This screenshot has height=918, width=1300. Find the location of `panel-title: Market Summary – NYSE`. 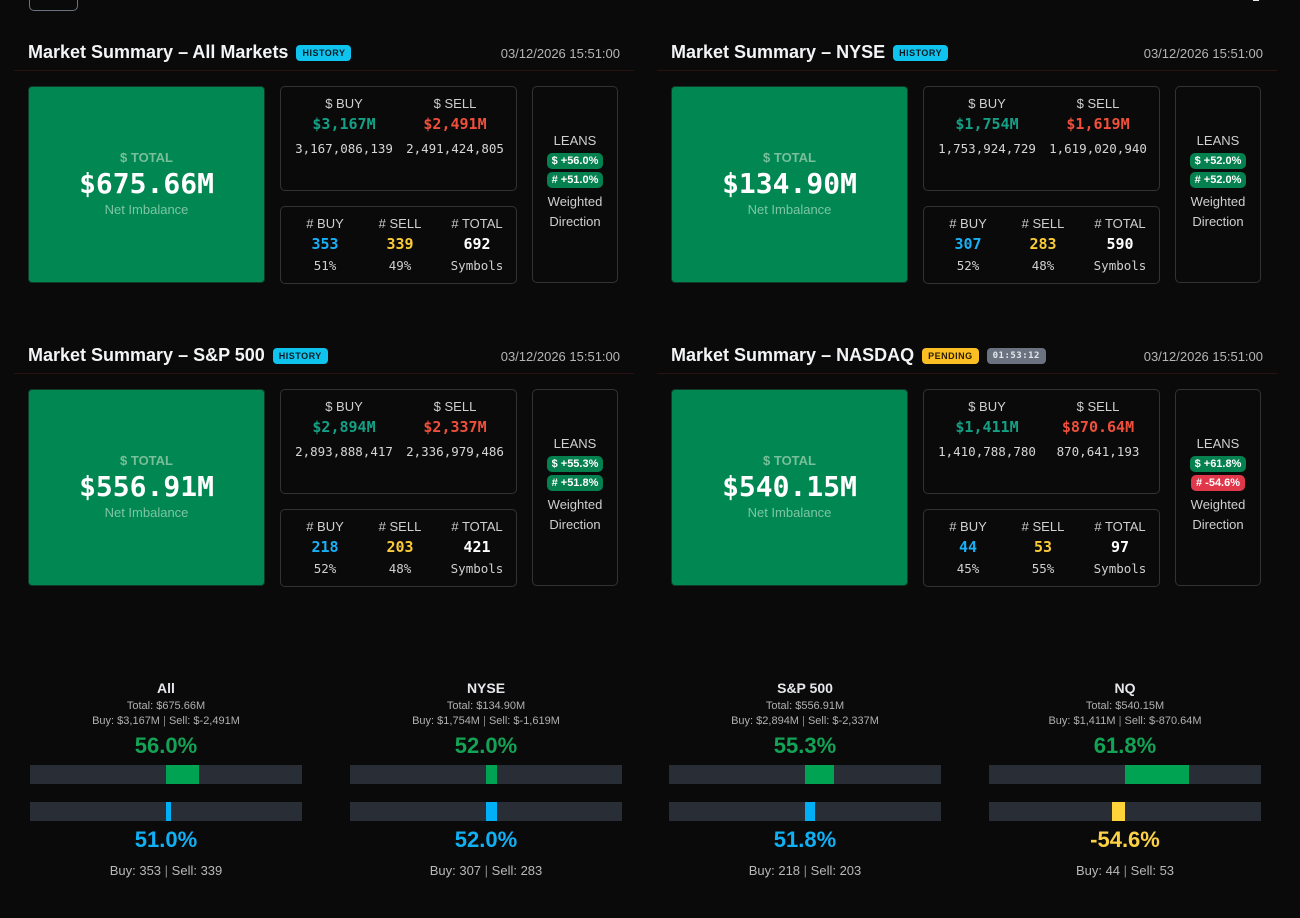

panel-title: Market Summary – NYSE is located at coordinates (778, 52).